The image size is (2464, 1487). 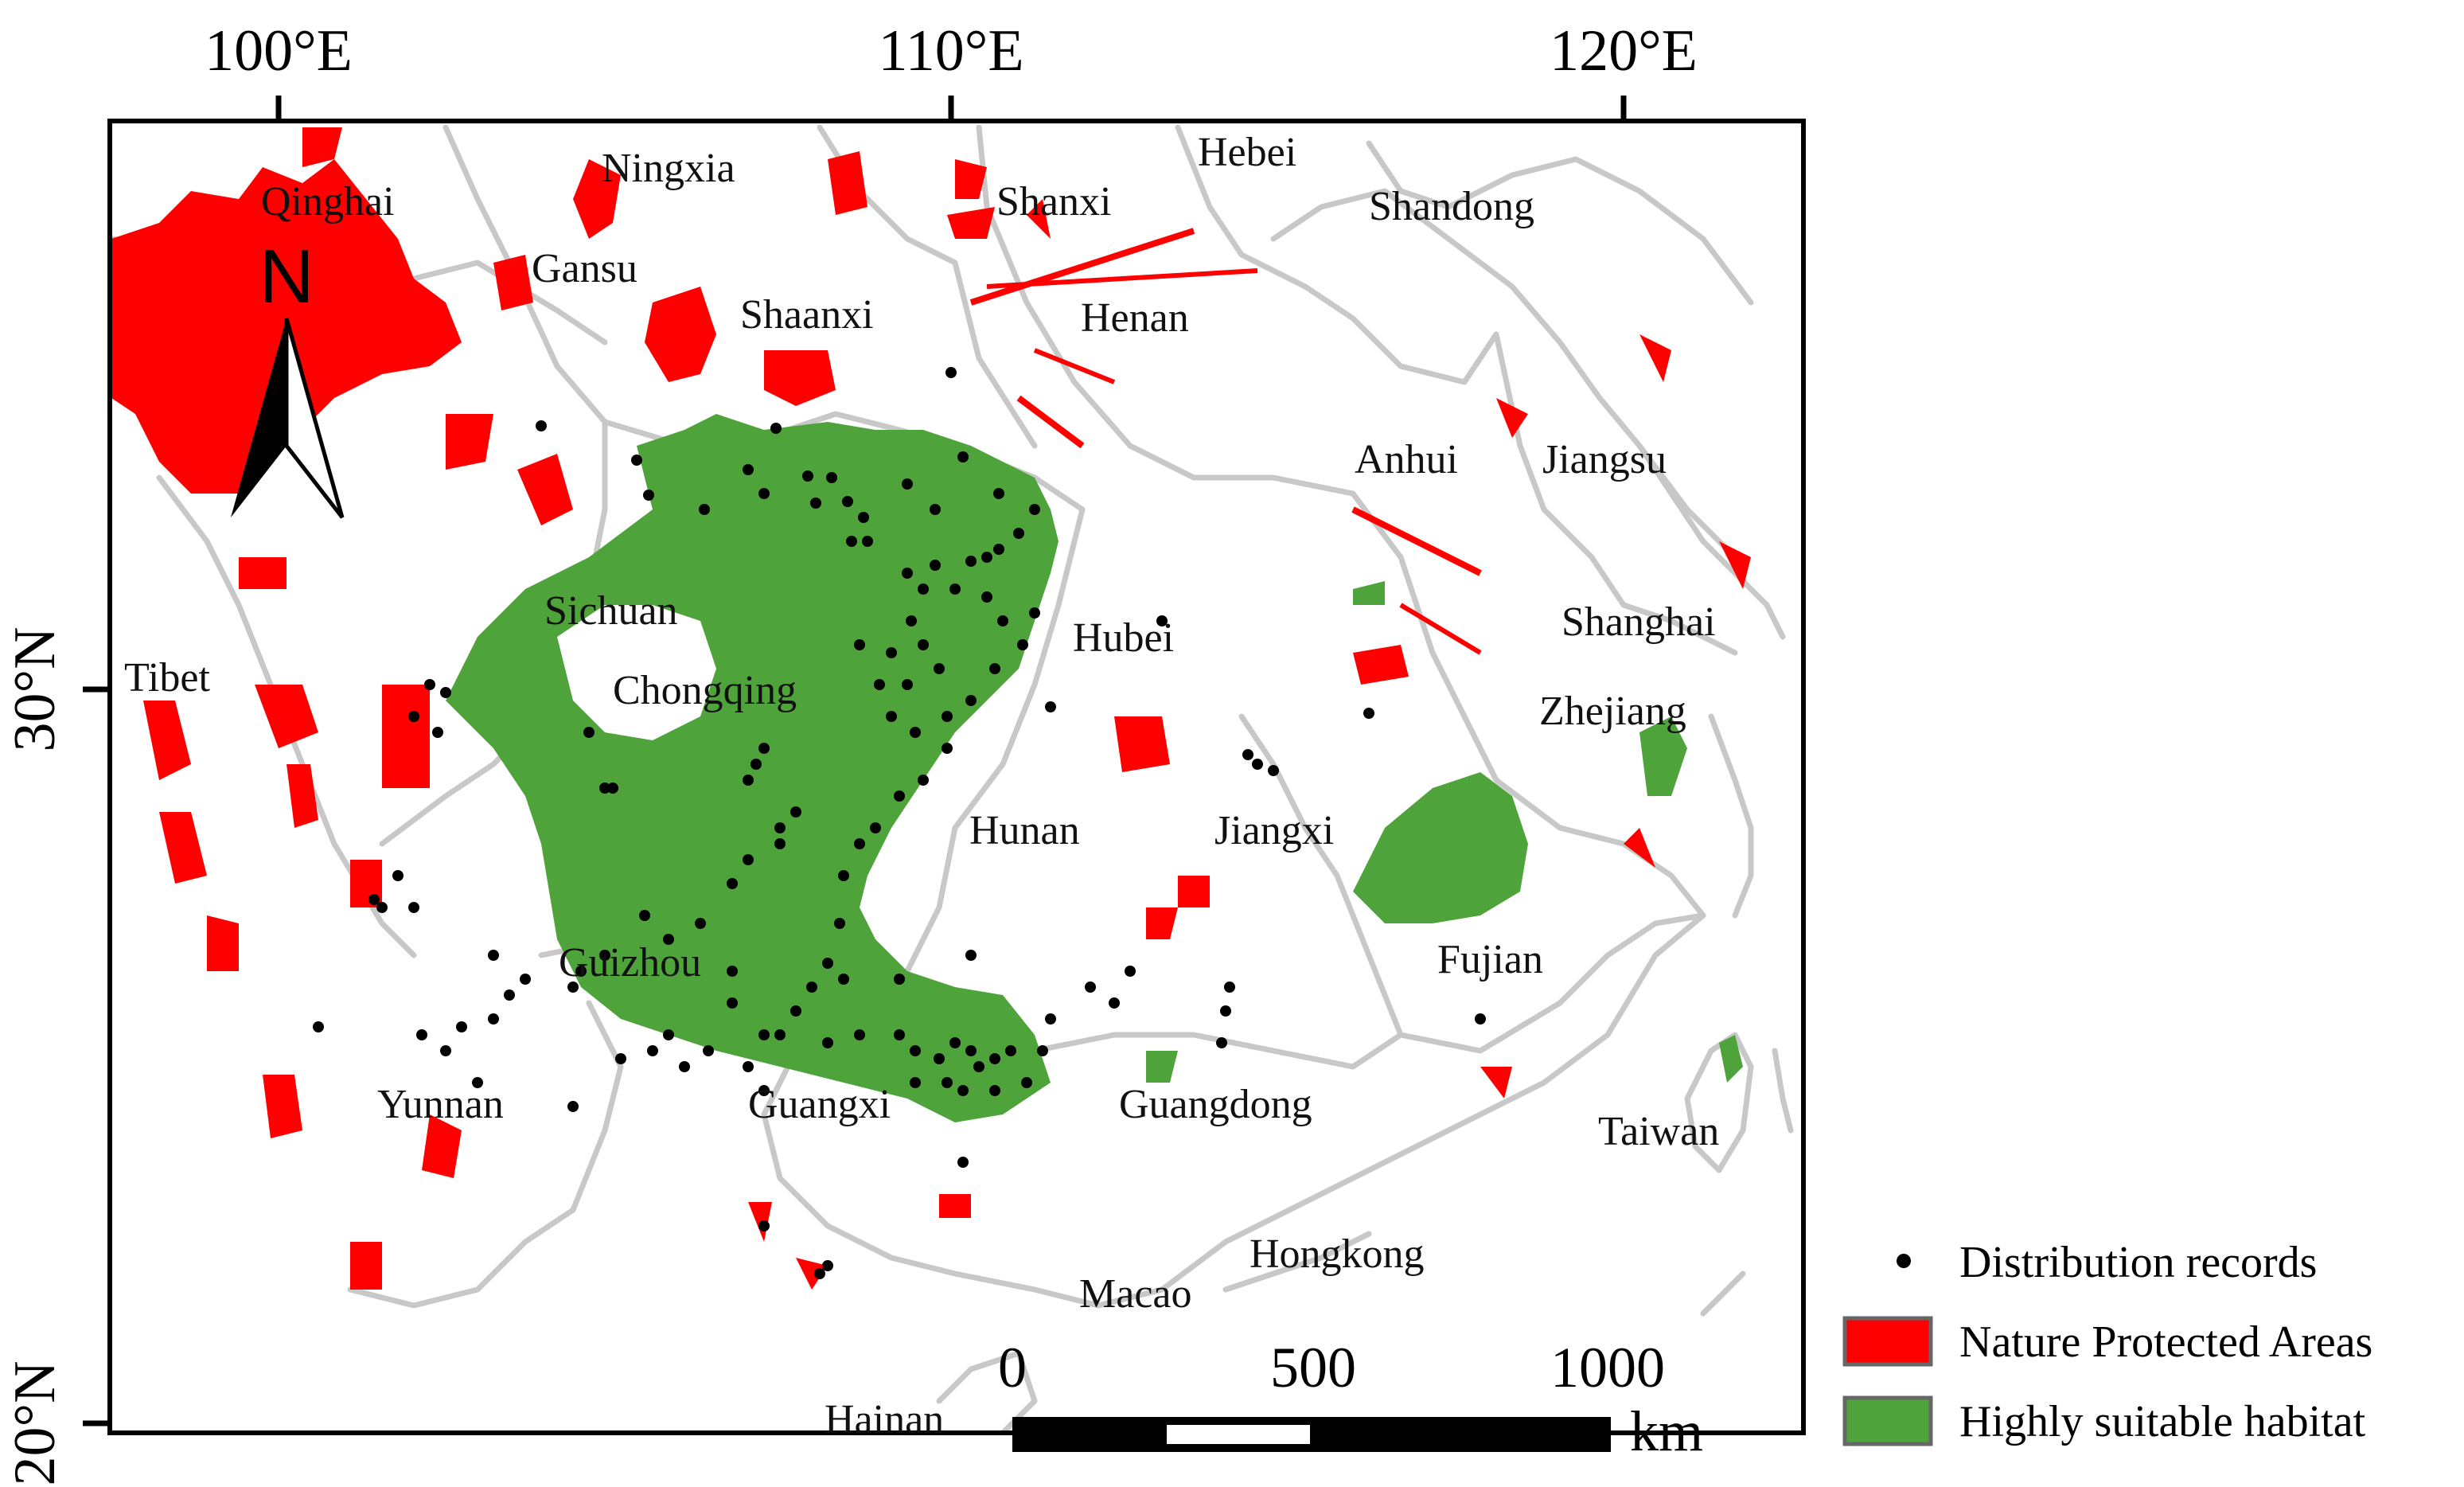 I want to click on place-label-ningxia: Ningxia, so click(x=668, y=168).